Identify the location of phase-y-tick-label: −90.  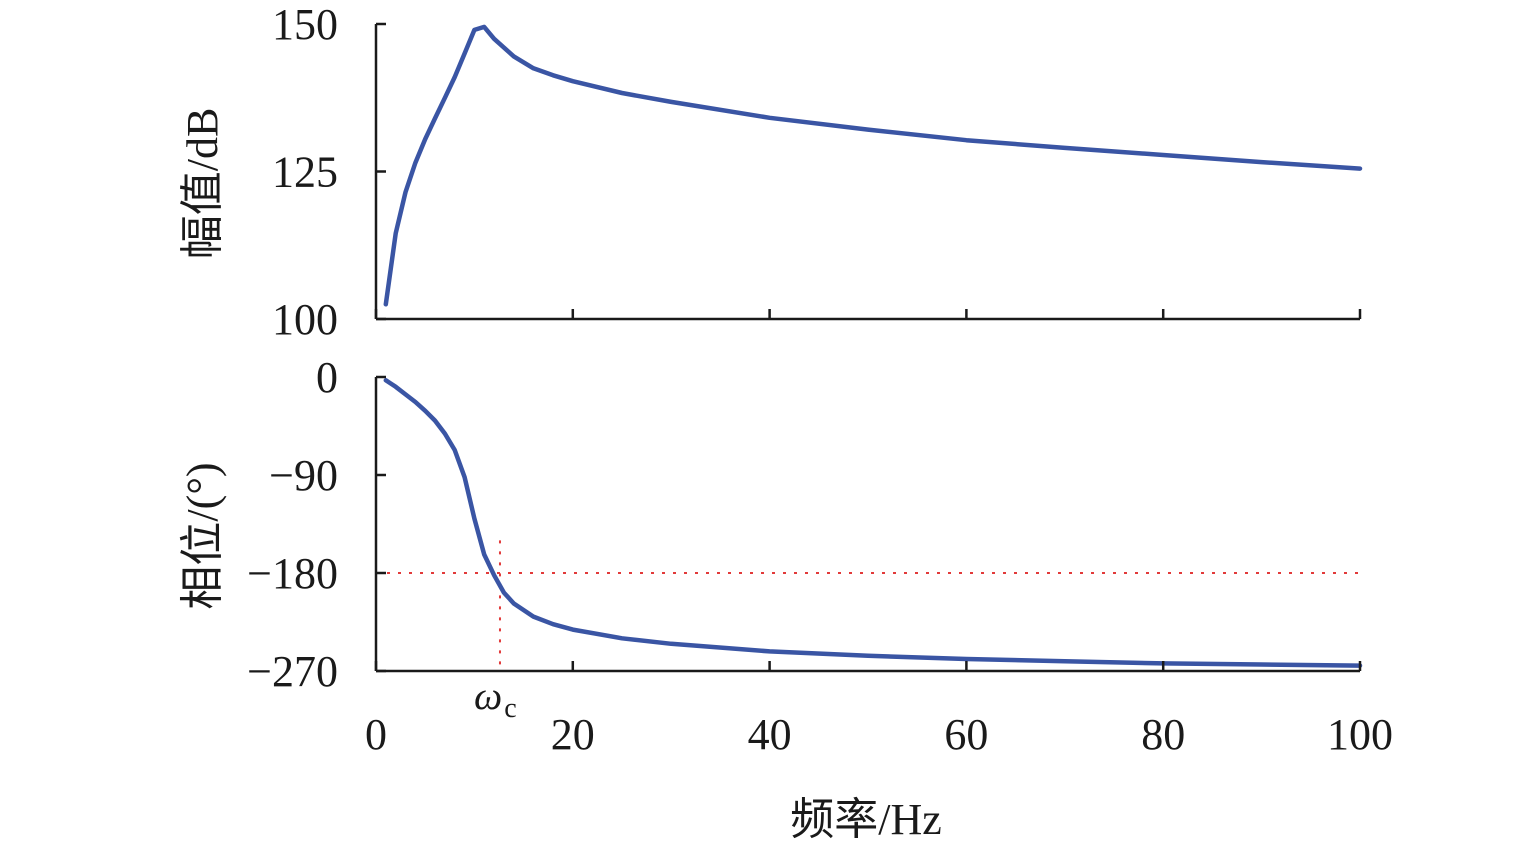
(303, 475).